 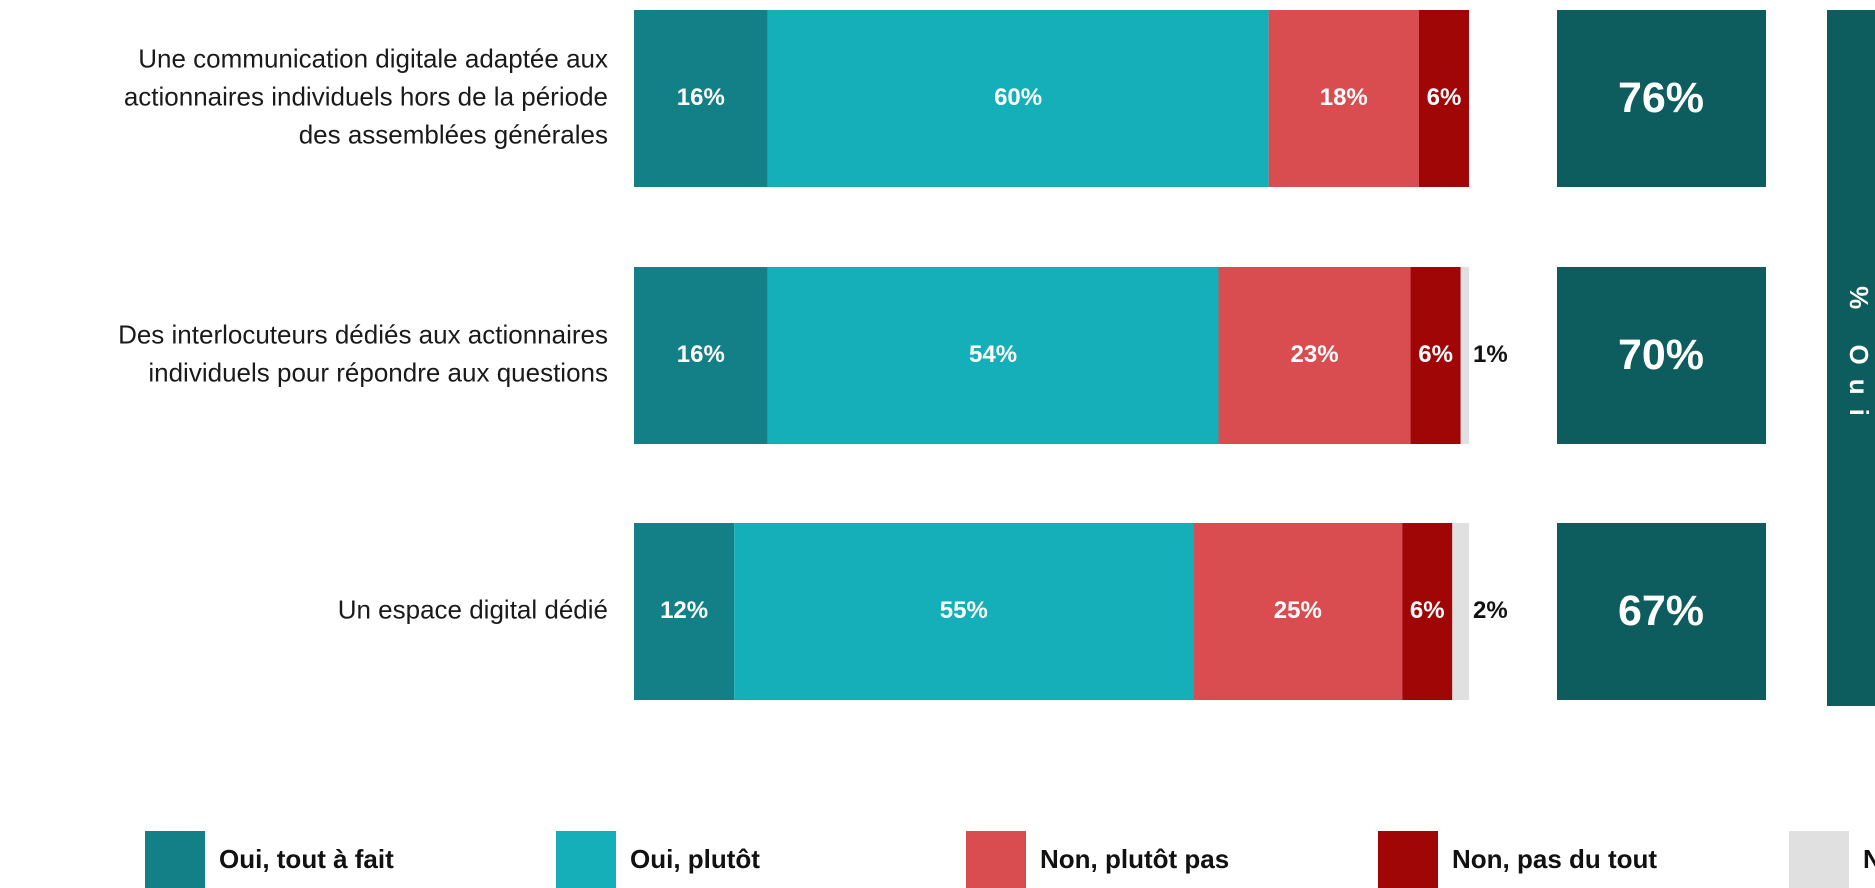 I want to click on total-label: 67%, so click(x=1661, y=611).